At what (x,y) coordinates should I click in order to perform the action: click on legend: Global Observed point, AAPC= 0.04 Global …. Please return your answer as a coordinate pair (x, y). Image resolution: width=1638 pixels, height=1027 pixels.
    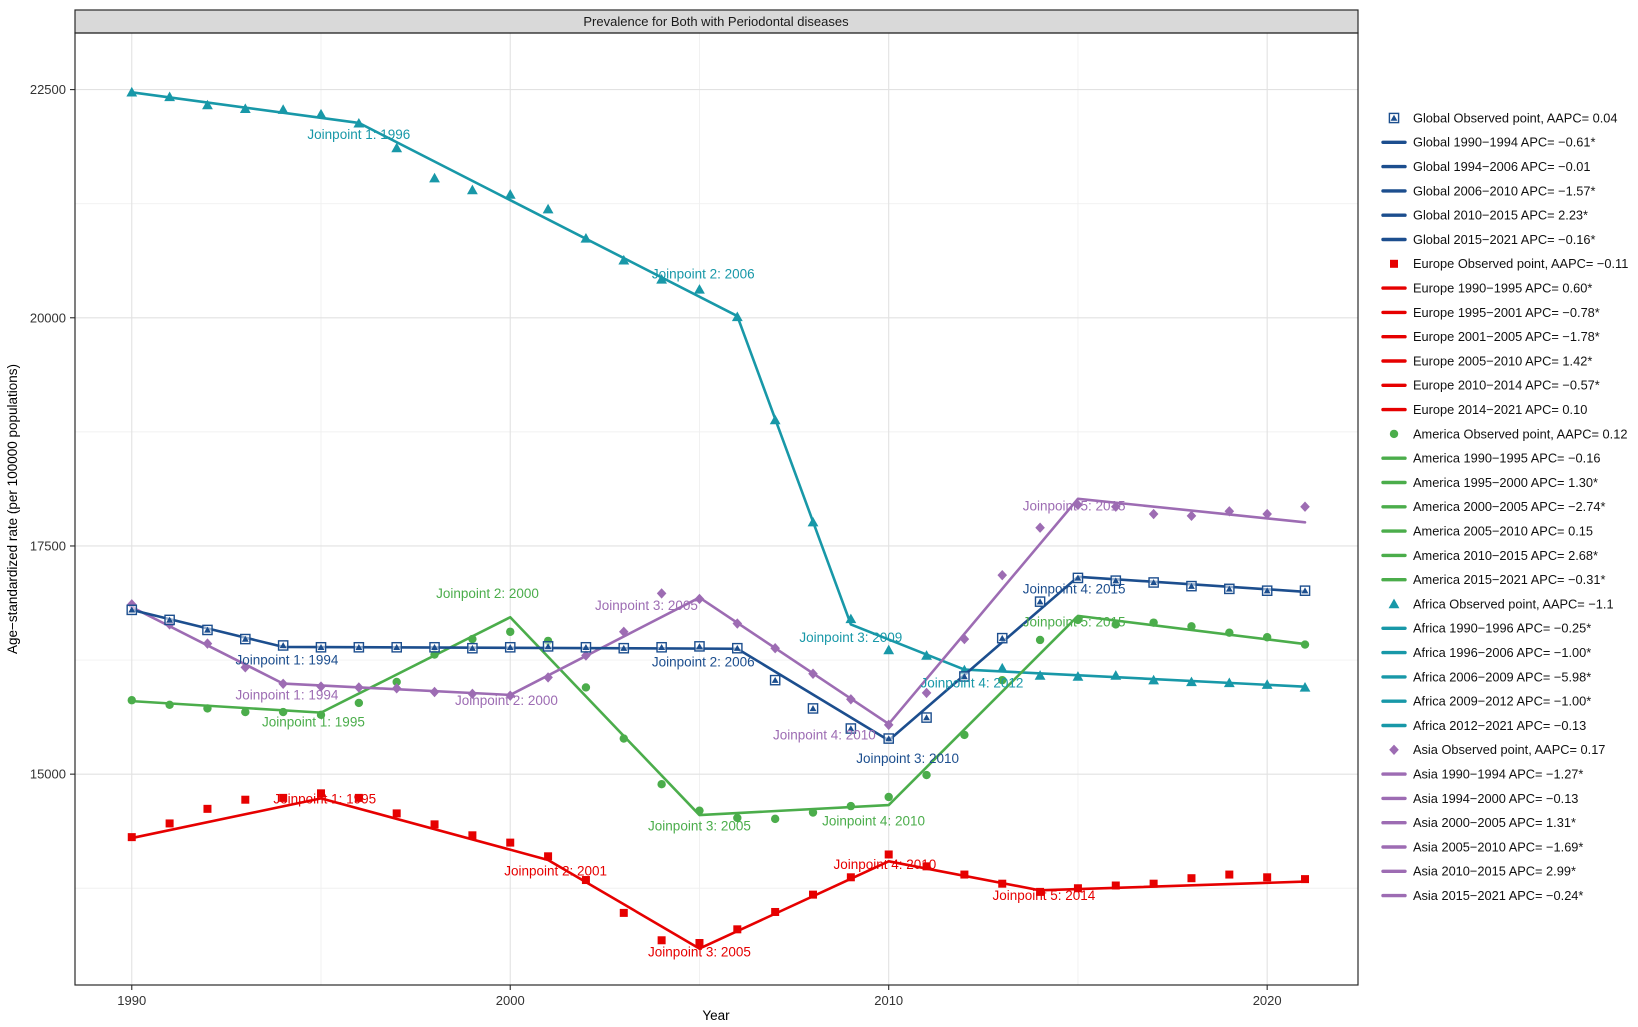
    Looking at the image, I should click on (1504, 506).